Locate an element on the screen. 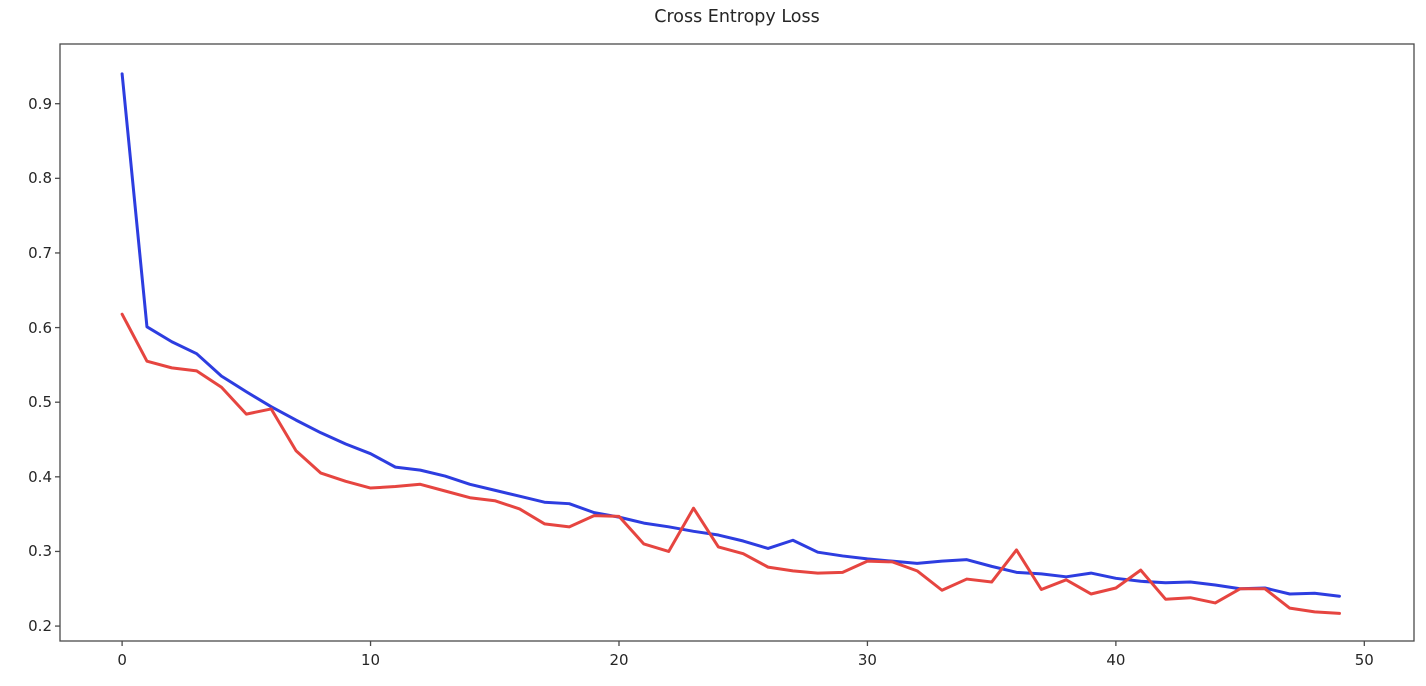 The width and height of the screenshot is (1426, 686). x-tick-label: 0 is located at coordinates (122, 660).